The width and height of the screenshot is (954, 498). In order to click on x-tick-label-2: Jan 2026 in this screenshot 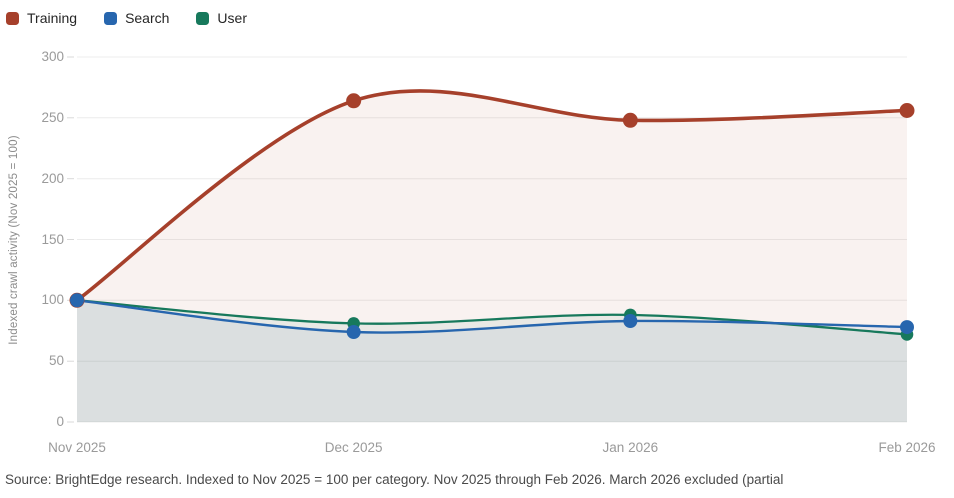, I will do `click(630, 447)`.